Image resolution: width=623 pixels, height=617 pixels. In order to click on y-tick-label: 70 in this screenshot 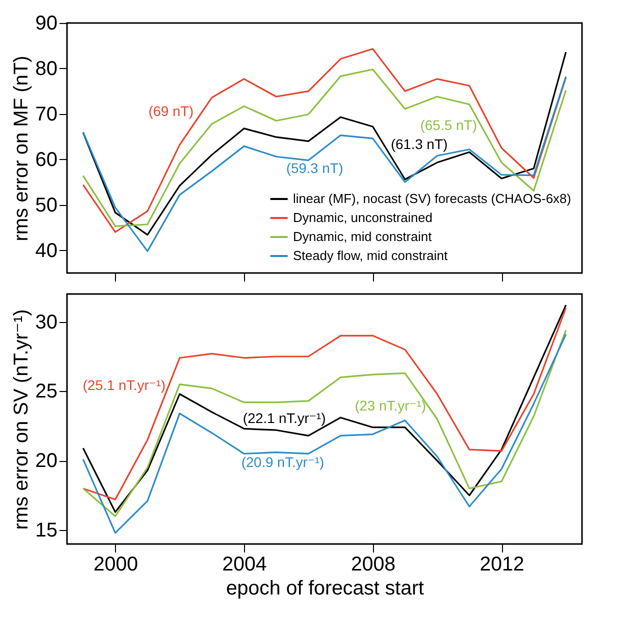, I will do `click(46, 114)`.